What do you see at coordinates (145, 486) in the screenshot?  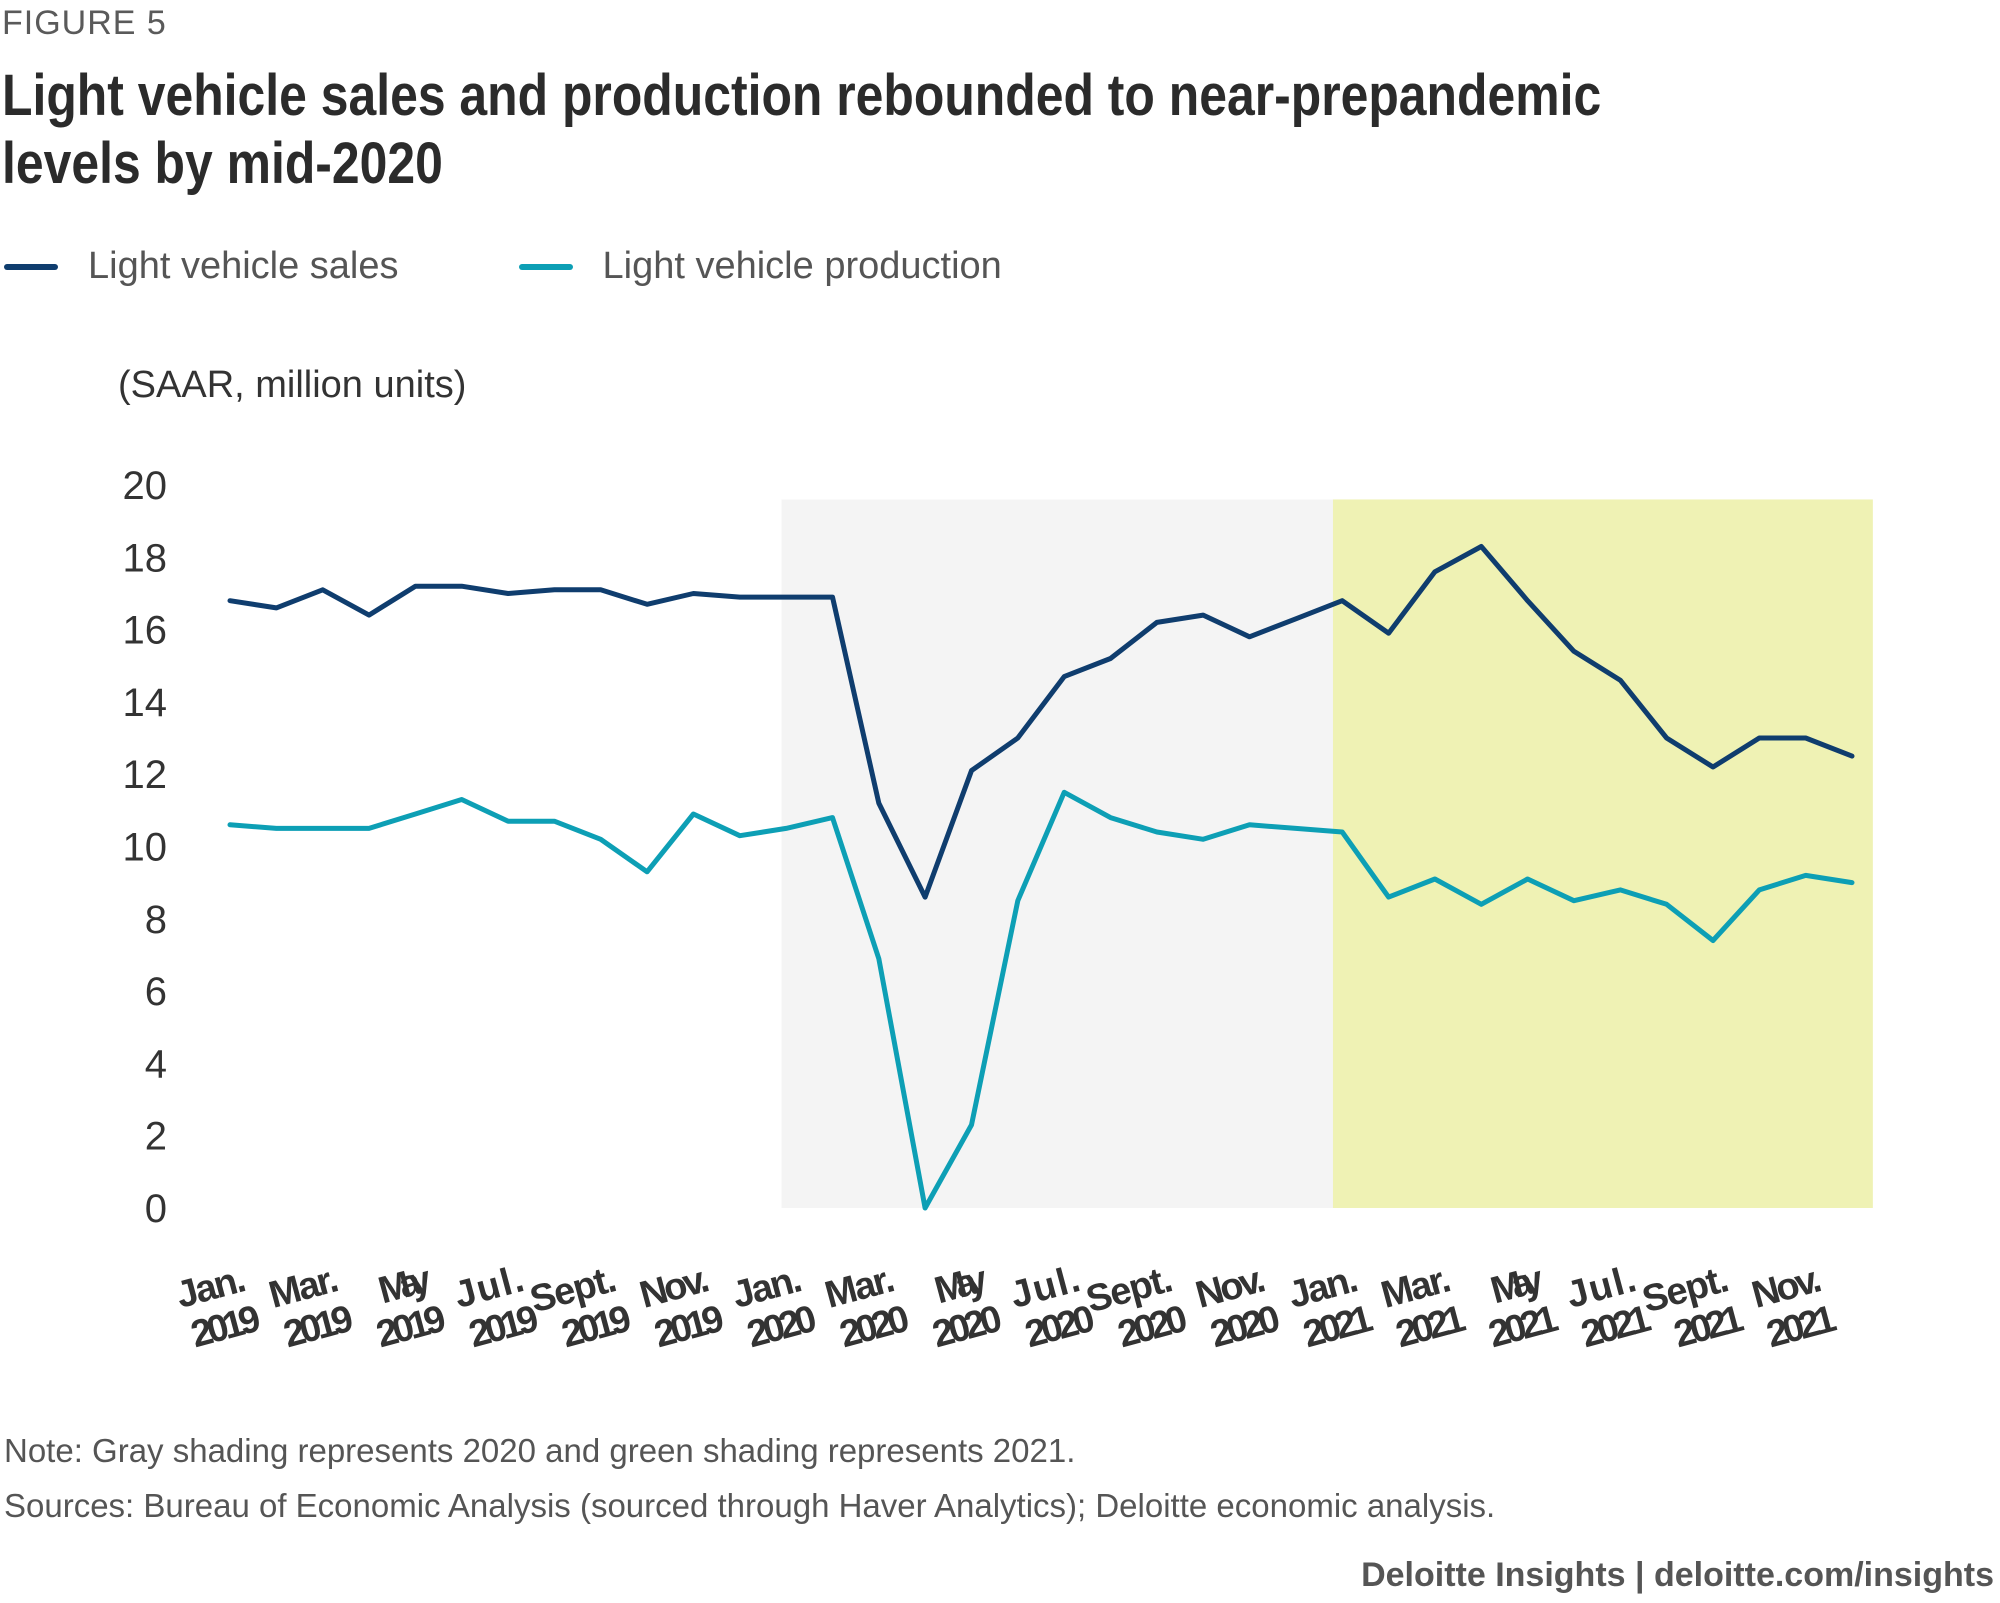 I see `y-tick-label: 20` at bounding box center [145, 486].